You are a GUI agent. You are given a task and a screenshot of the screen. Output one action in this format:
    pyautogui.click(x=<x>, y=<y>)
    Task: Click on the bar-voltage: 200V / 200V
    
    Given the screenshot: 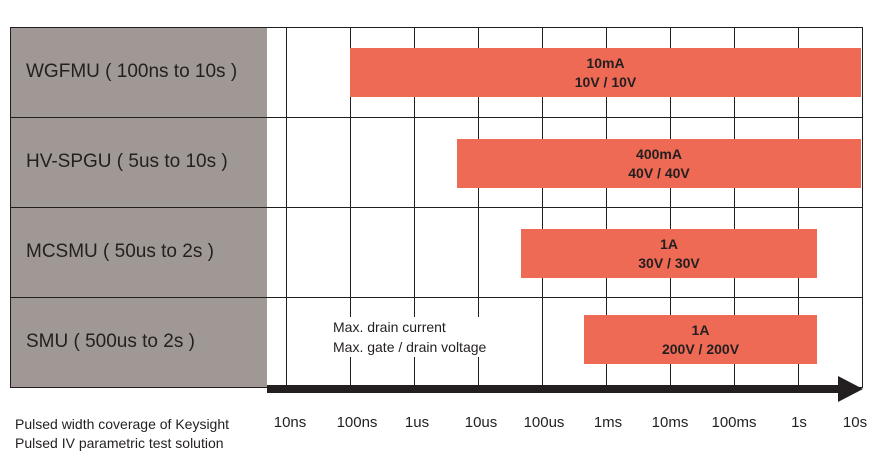 What is the action you would take?
    pyautogui.click(x=700, y=348)
    